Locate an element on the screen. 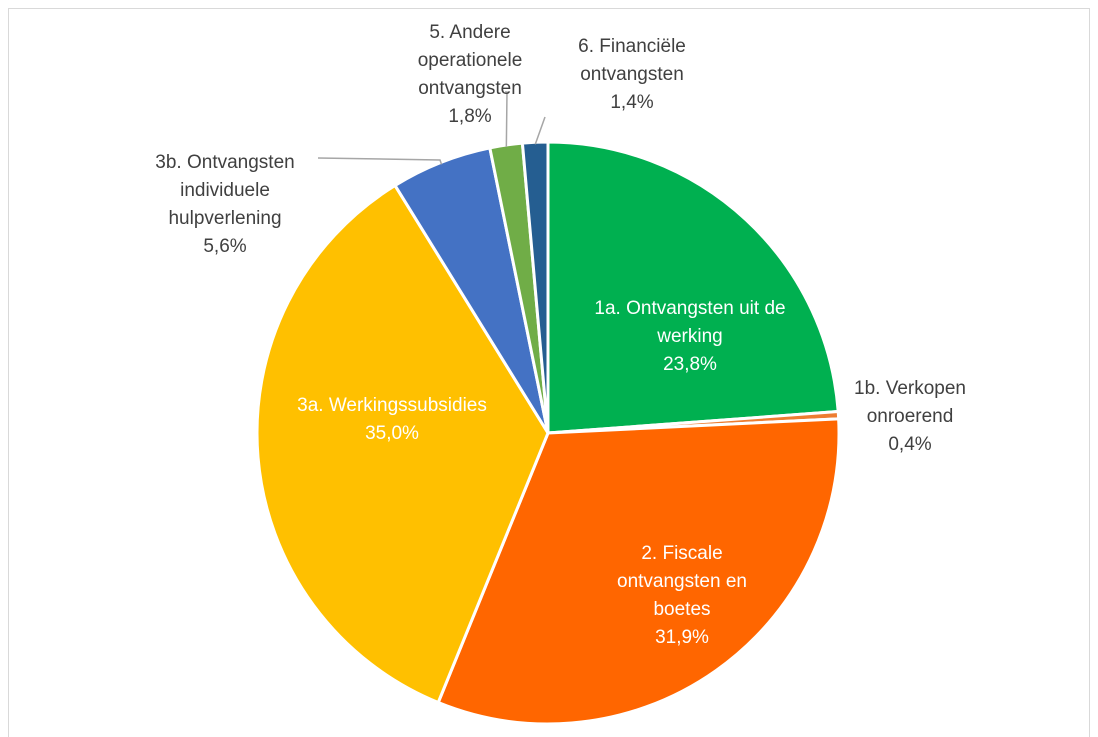  category-label: 2. Fiscale ontvangsten en boetes is located at coordinates (682, 581).